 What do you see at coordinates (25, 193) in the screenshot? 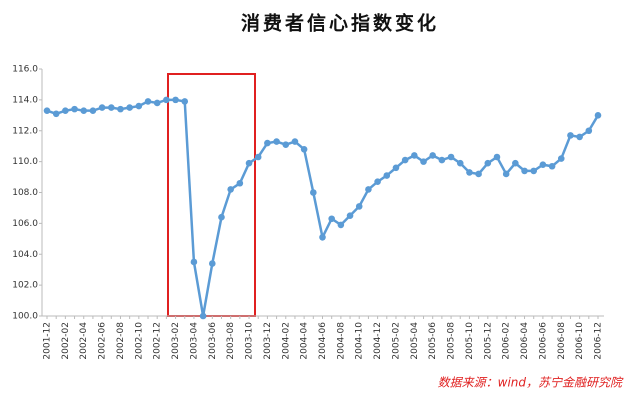
I see `y-tick-label: 108.0` at bounding box center [25, 193].